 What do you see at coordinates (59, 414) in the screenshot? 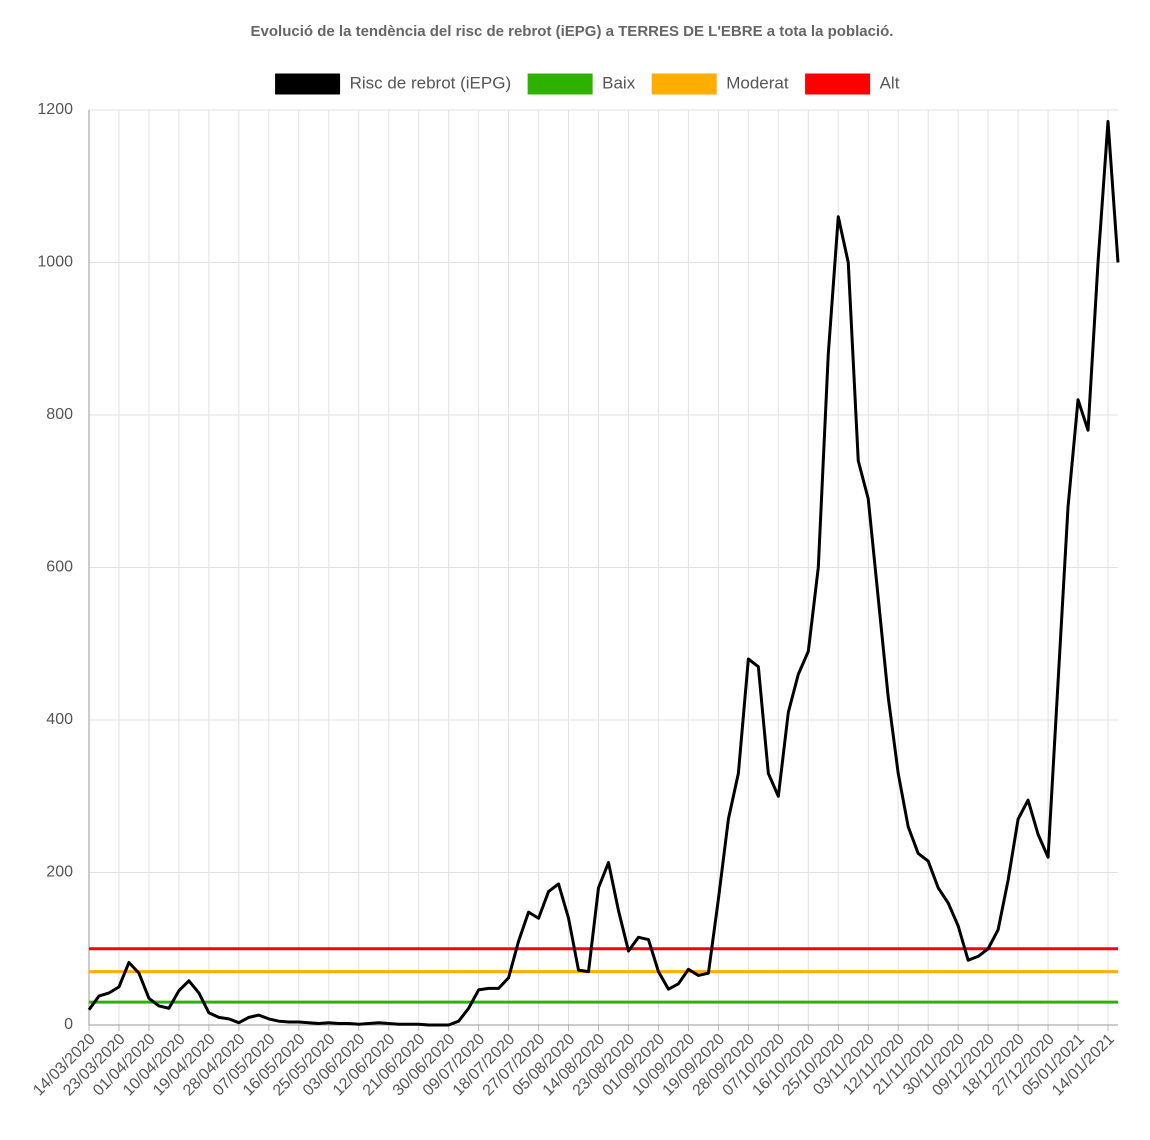
I see `y-tick-label: 800` at bounding box center [59, 414].